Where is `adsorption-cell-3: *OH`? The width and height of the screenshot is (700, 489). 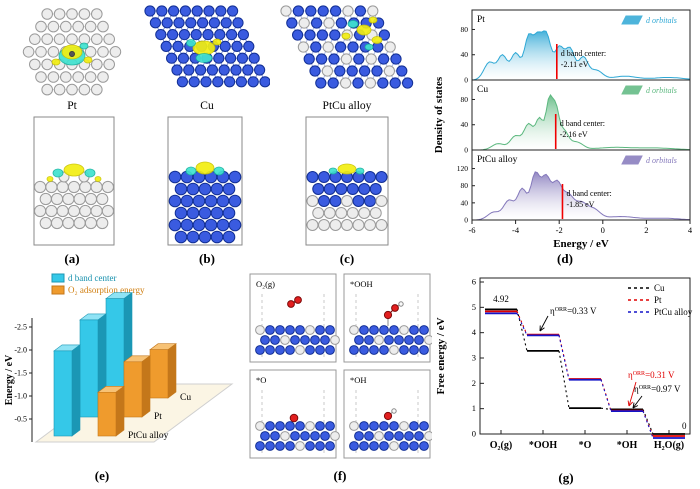
adsorption-cell-3: *OH is located at coordinates (387, 414).